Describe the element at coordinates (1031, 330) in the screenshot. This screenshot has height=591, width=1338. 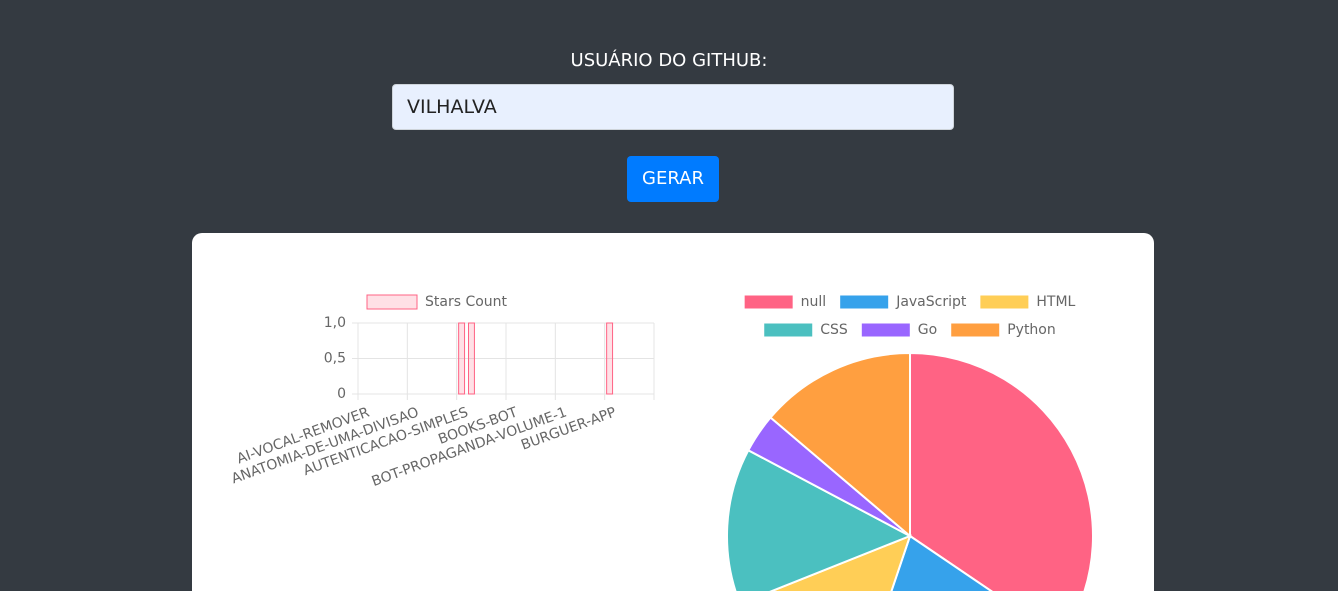
I see `legend-label: Python` at that location.